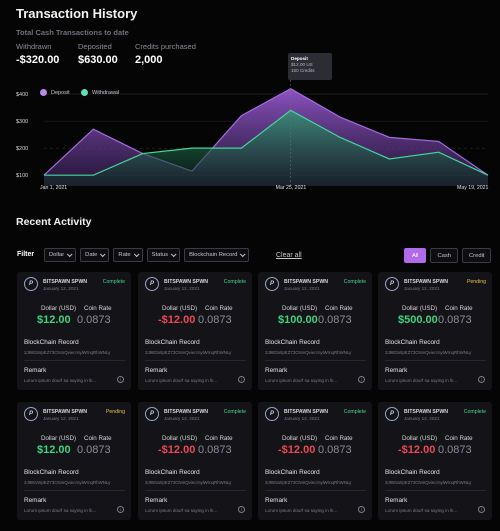 This screenshot has height=531, width=500. Describe the element at coordinates (22, 149) in the screenshot. I see `y-tick-label: $200` at that location.